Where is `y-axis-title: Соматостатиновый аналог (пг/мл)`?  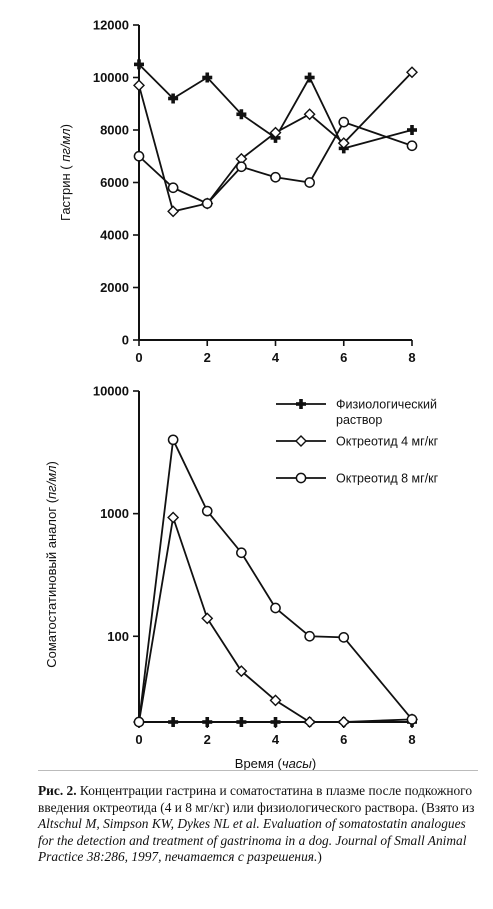
y-axis-title: Соматостатиновый аналог (пг/мл) is located at coordinates (51, 564).